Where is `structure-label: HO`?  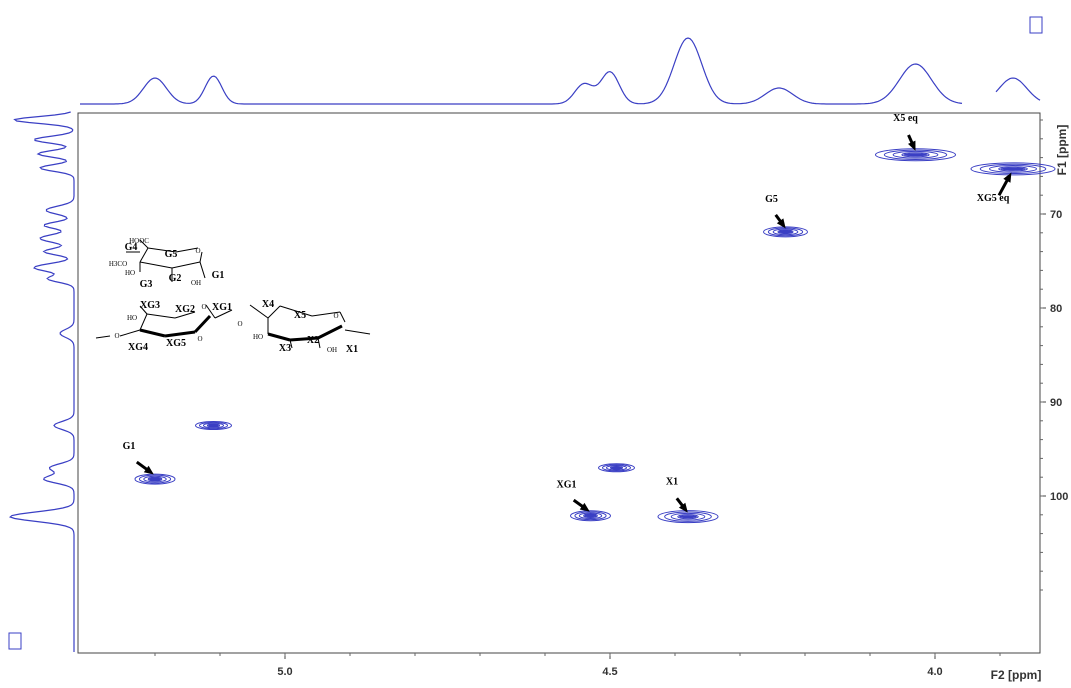 structure-label: HO is located at coordinates (132, 318).